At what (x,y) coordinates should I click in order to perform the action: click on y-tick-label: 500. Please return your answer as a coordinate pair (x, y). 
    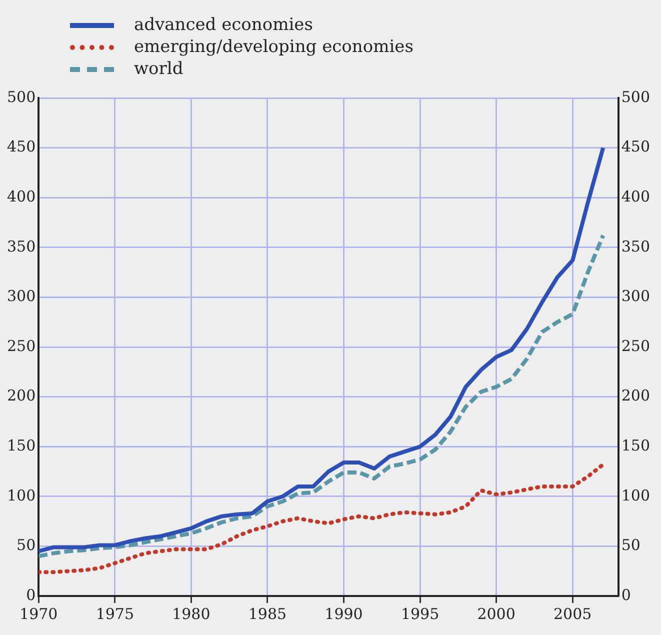
    Looking at the image, I should click on (21, 97).